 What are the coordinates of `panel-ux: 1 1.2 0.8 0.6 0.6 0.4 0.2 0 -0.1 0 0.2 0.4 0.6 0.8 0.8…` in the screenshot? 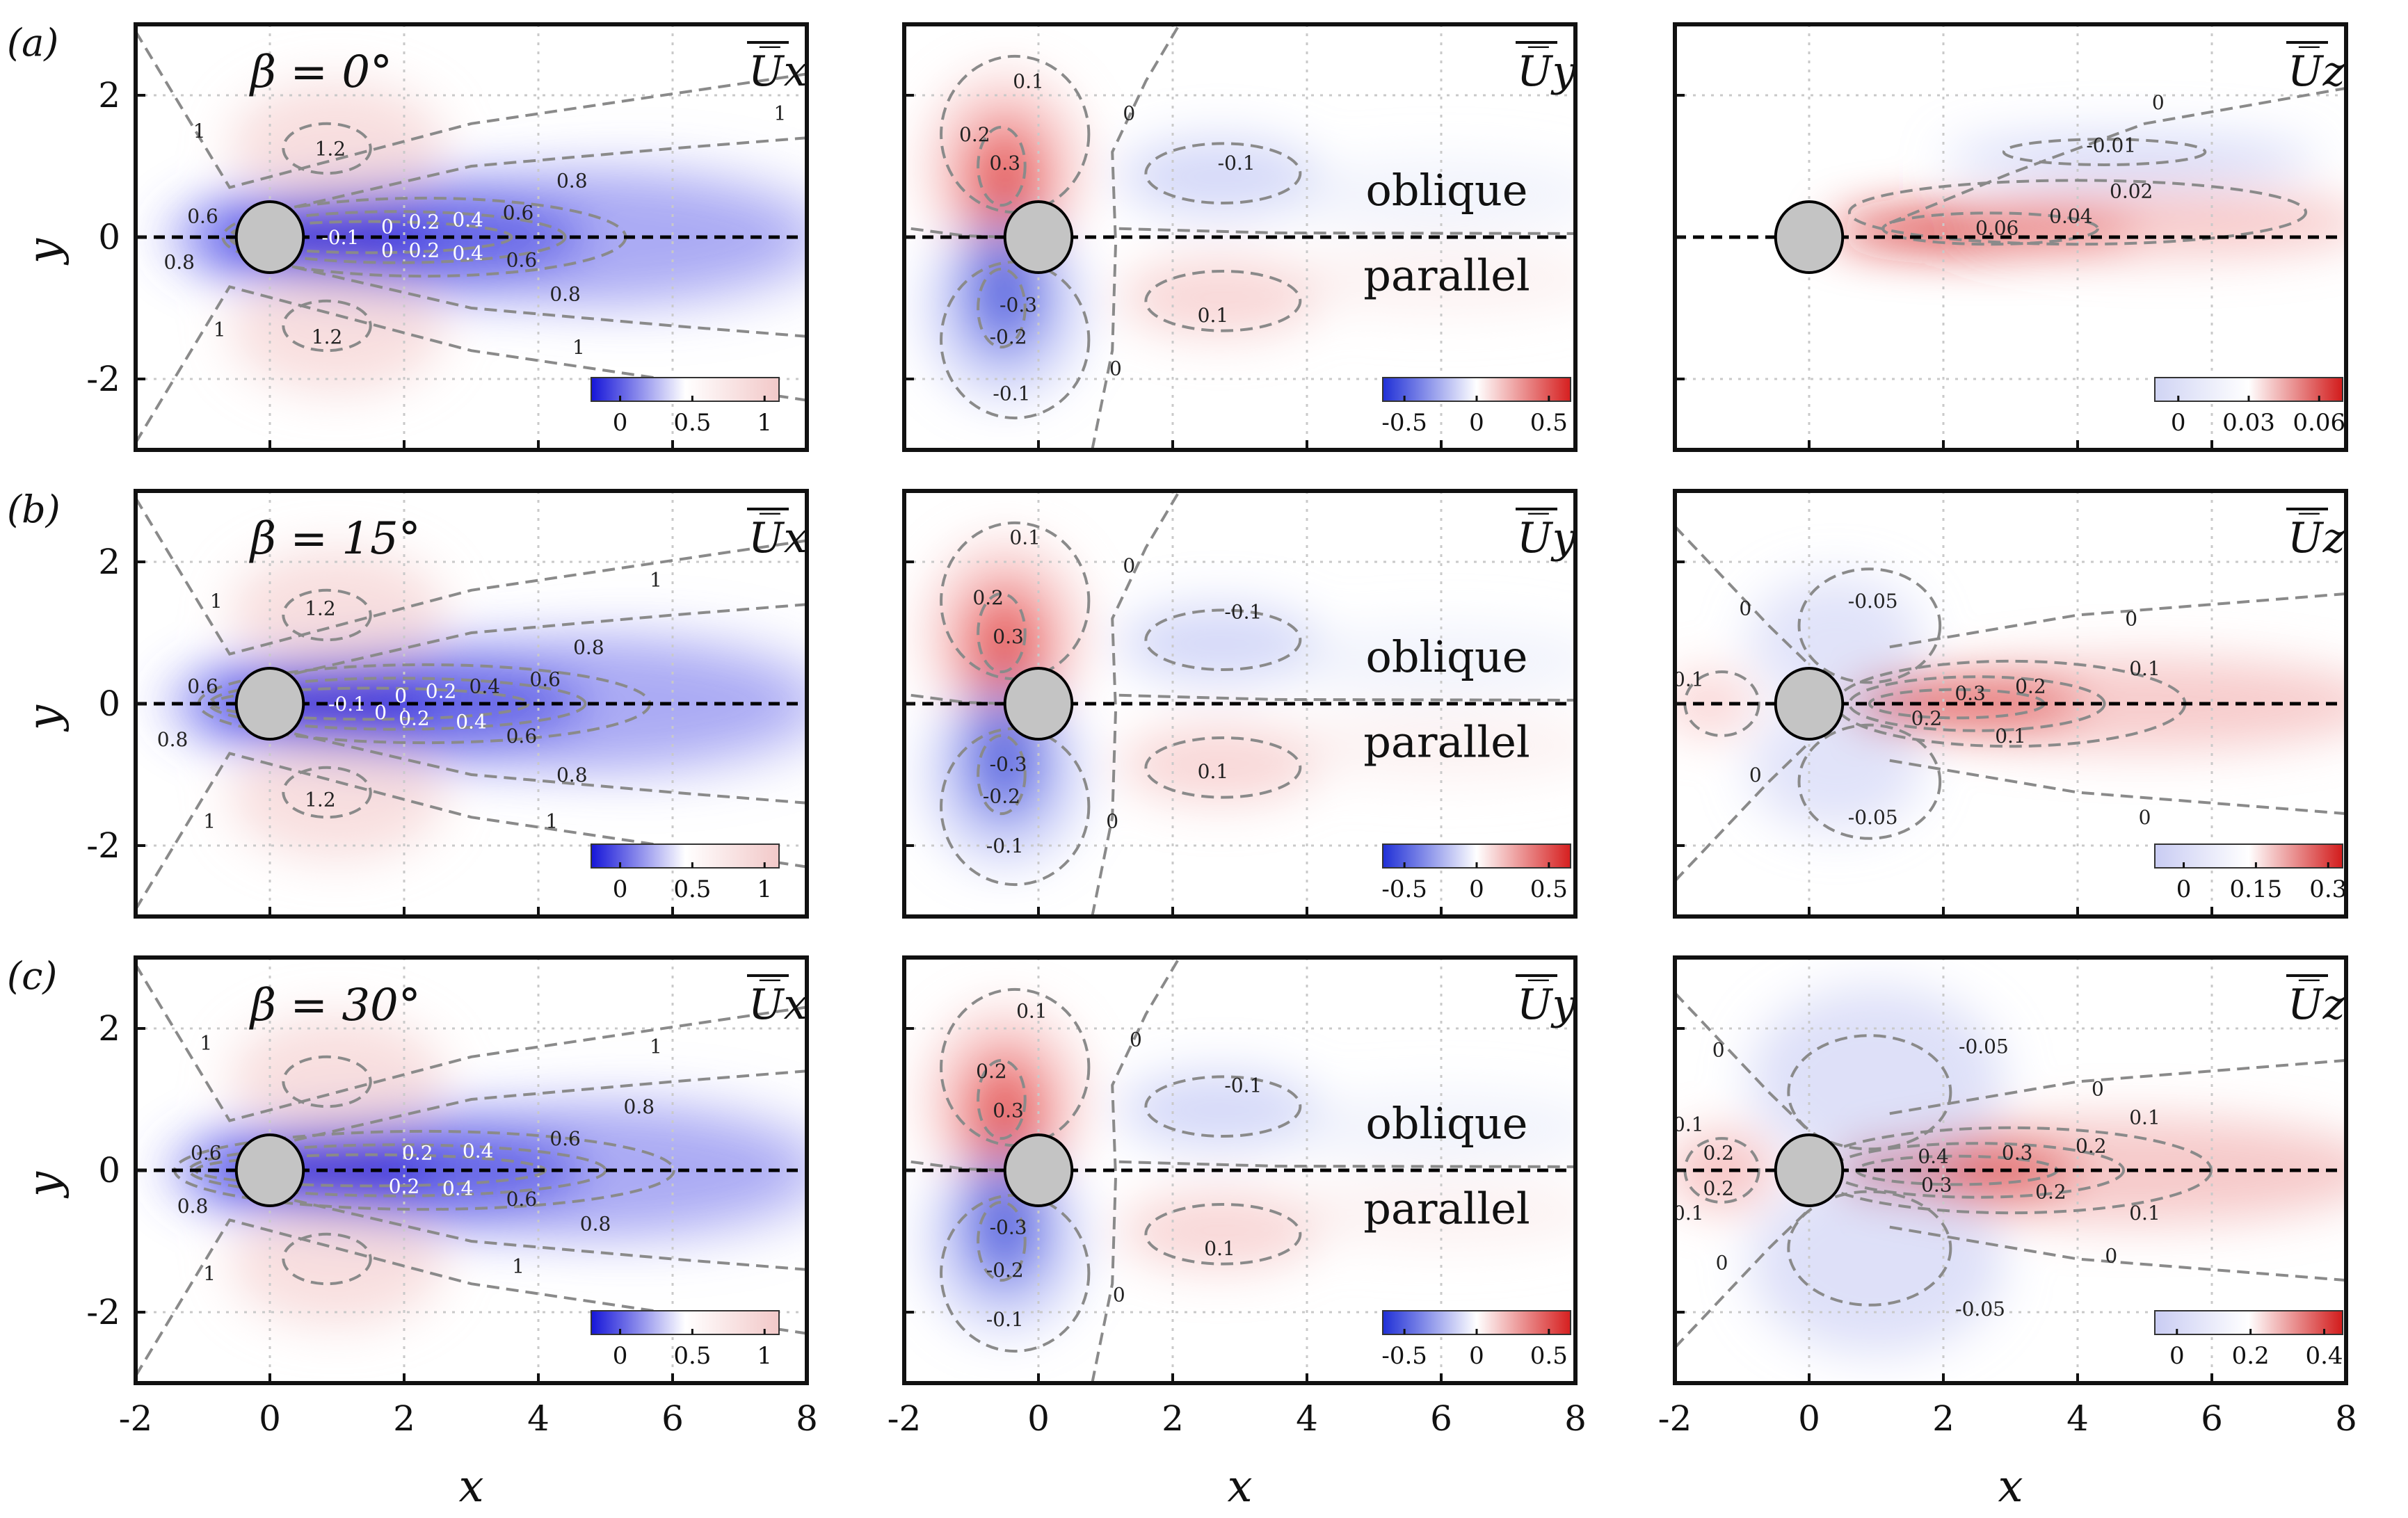 It's located at (414, 237).